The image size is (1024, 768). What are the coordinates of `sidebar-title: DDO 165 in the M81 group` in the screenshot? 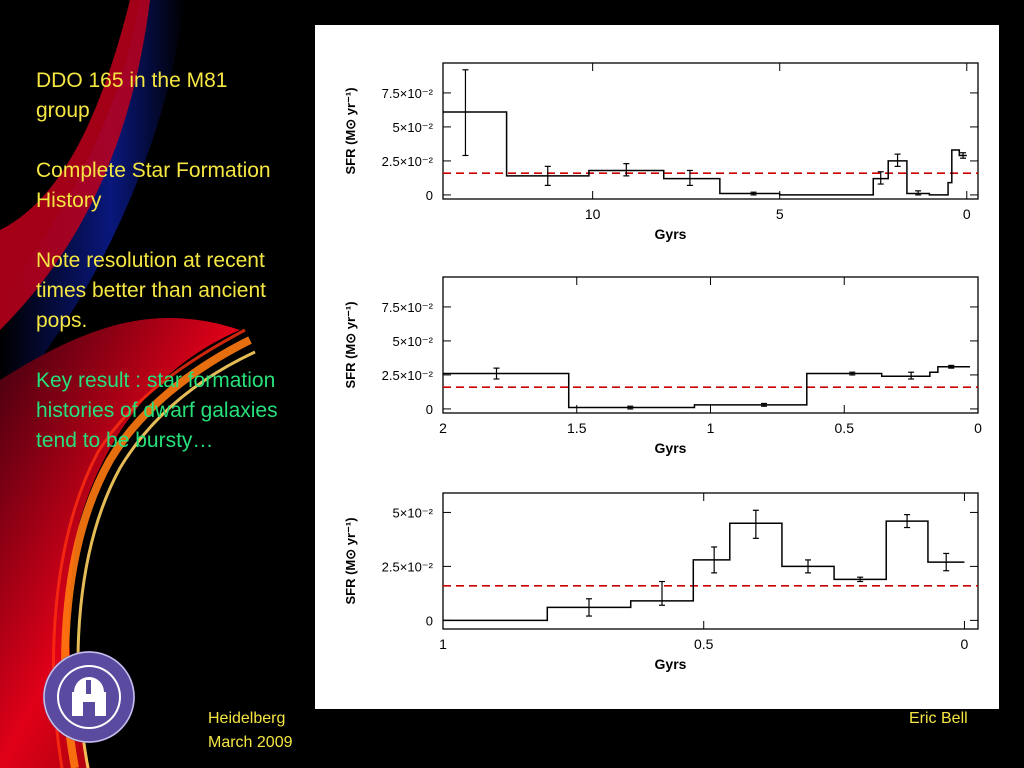 It's located at (132, 95).